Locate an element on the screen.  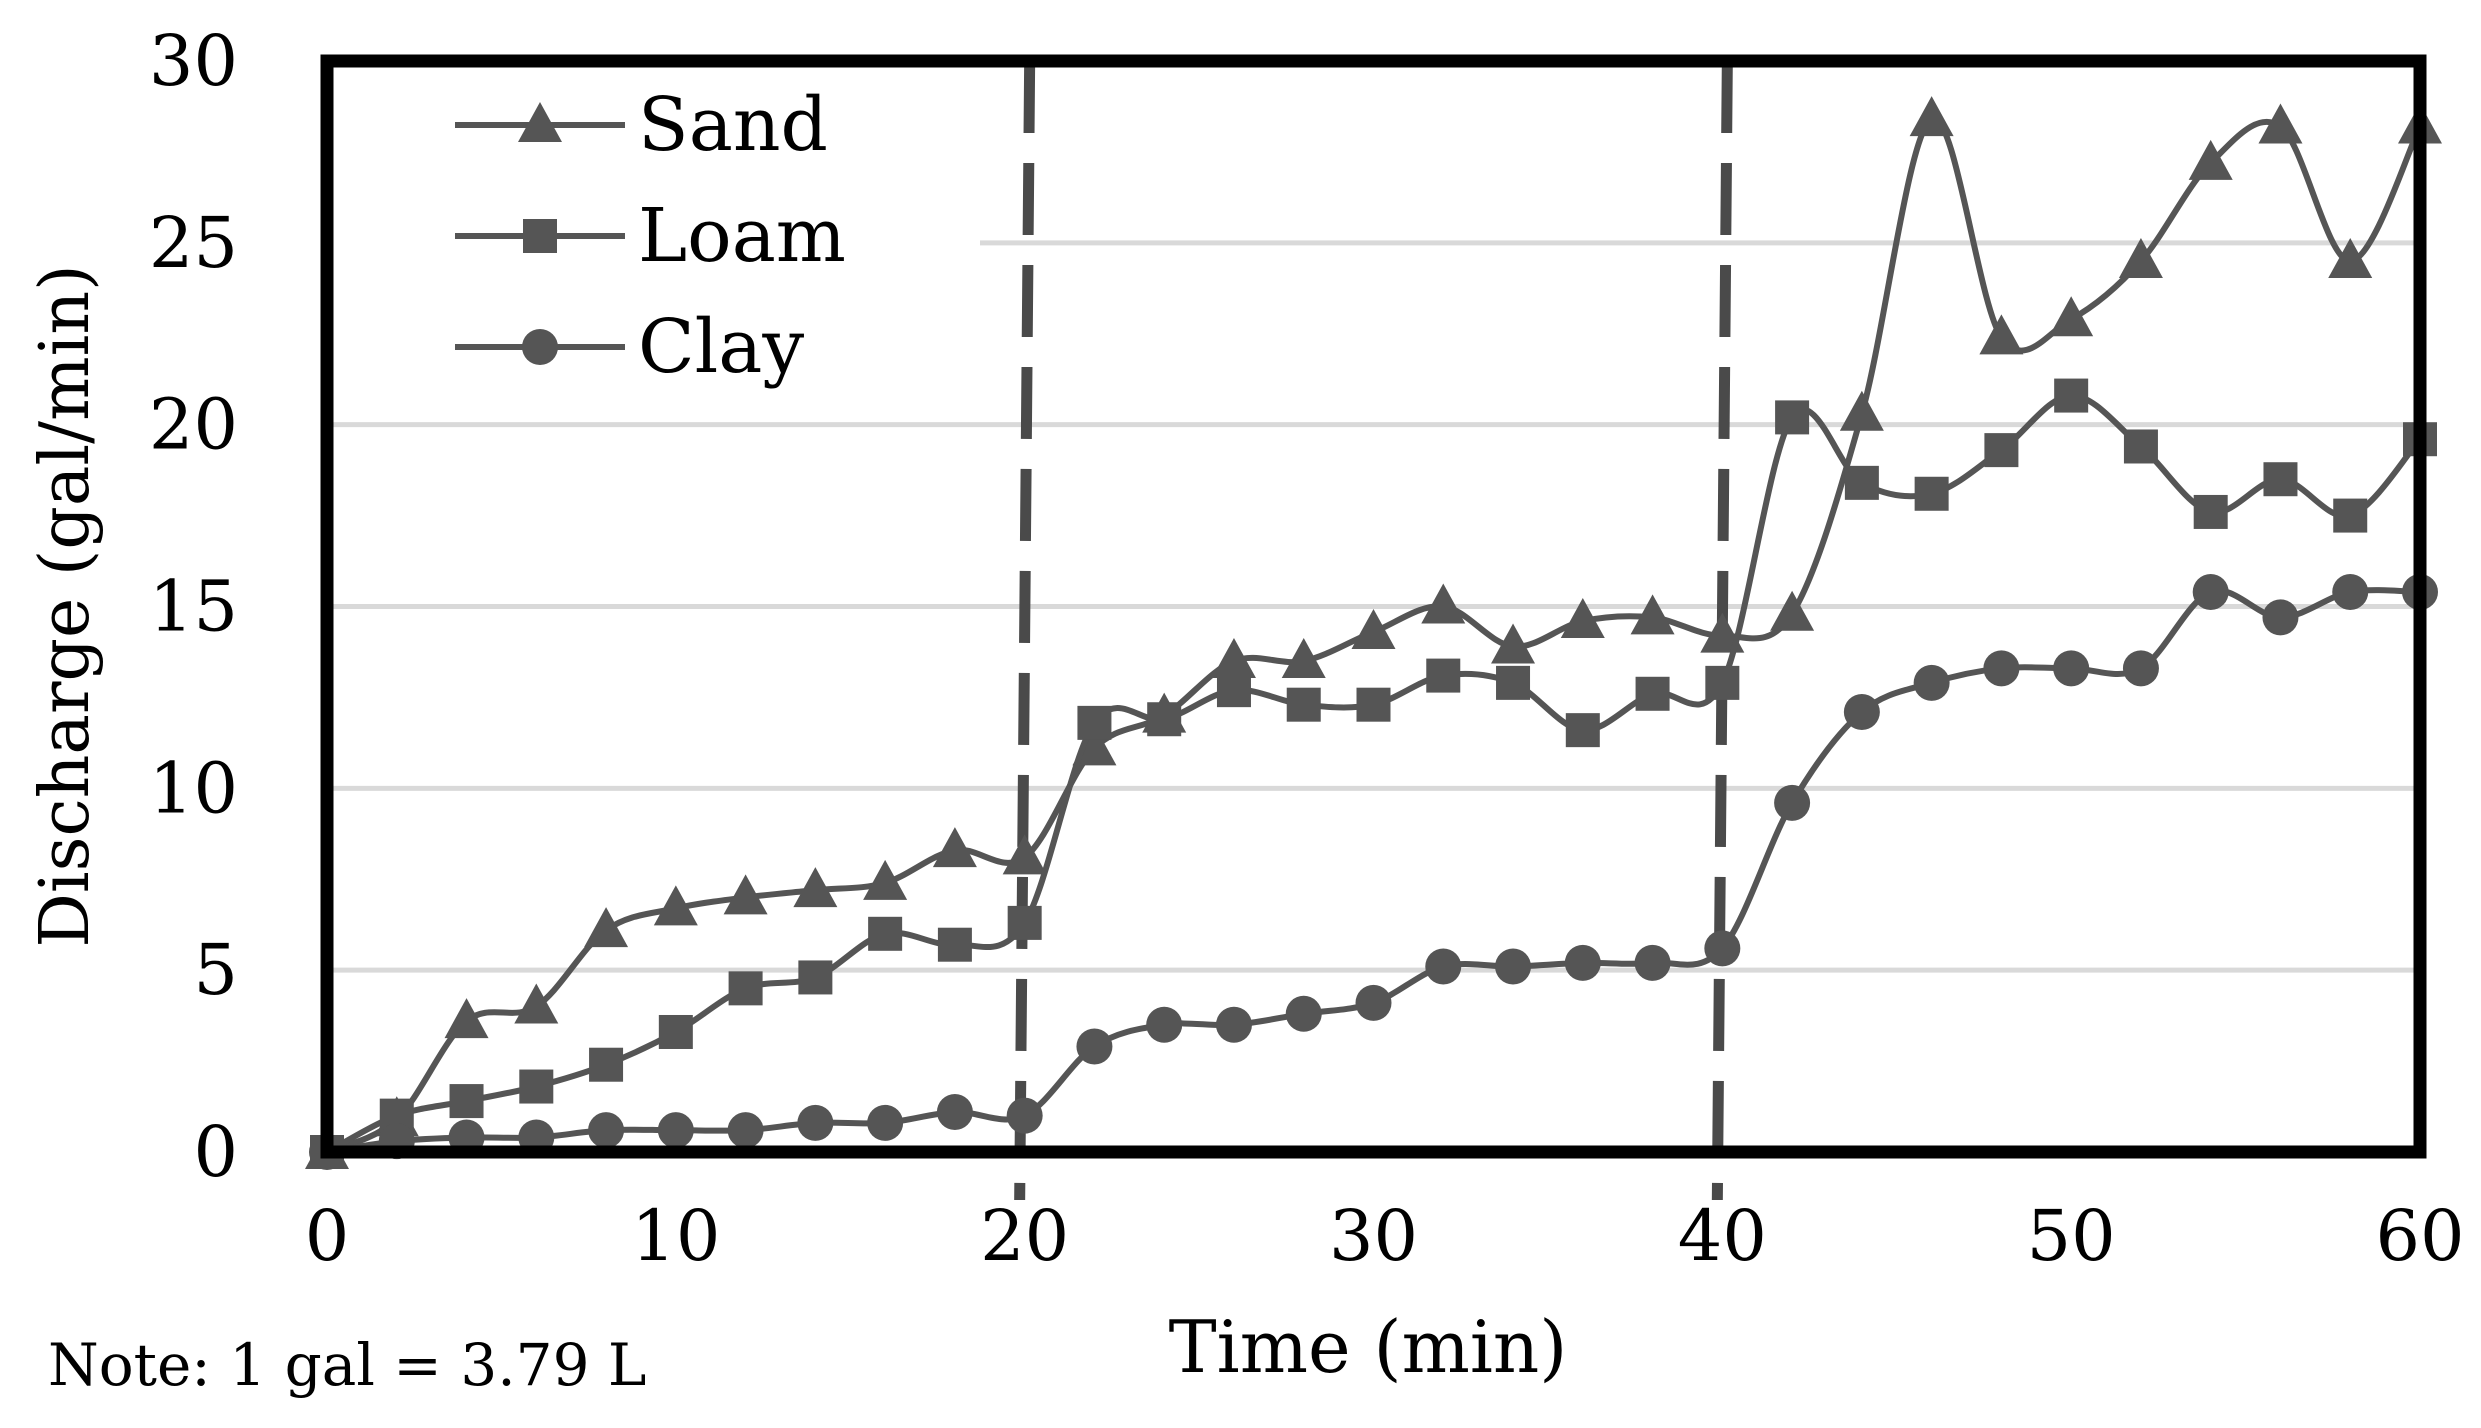
y-tick-label: 30 is located at coordinates (193, 61).